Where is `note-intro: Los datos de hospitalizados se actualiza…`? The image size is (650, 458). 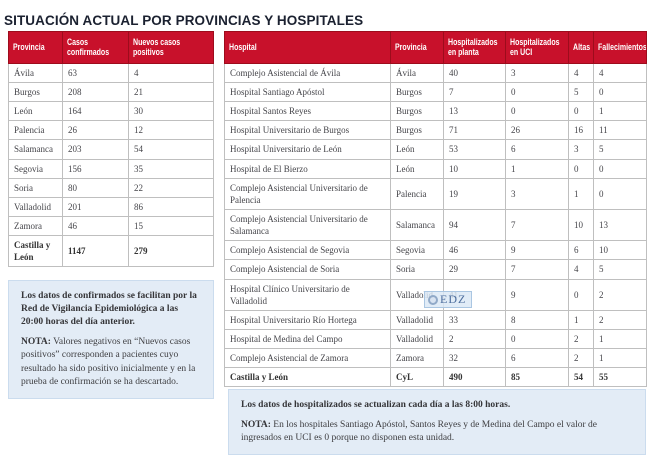 note-intro: Los datos de hospitalizados se actualiza… is located at coordinates (376, 405).